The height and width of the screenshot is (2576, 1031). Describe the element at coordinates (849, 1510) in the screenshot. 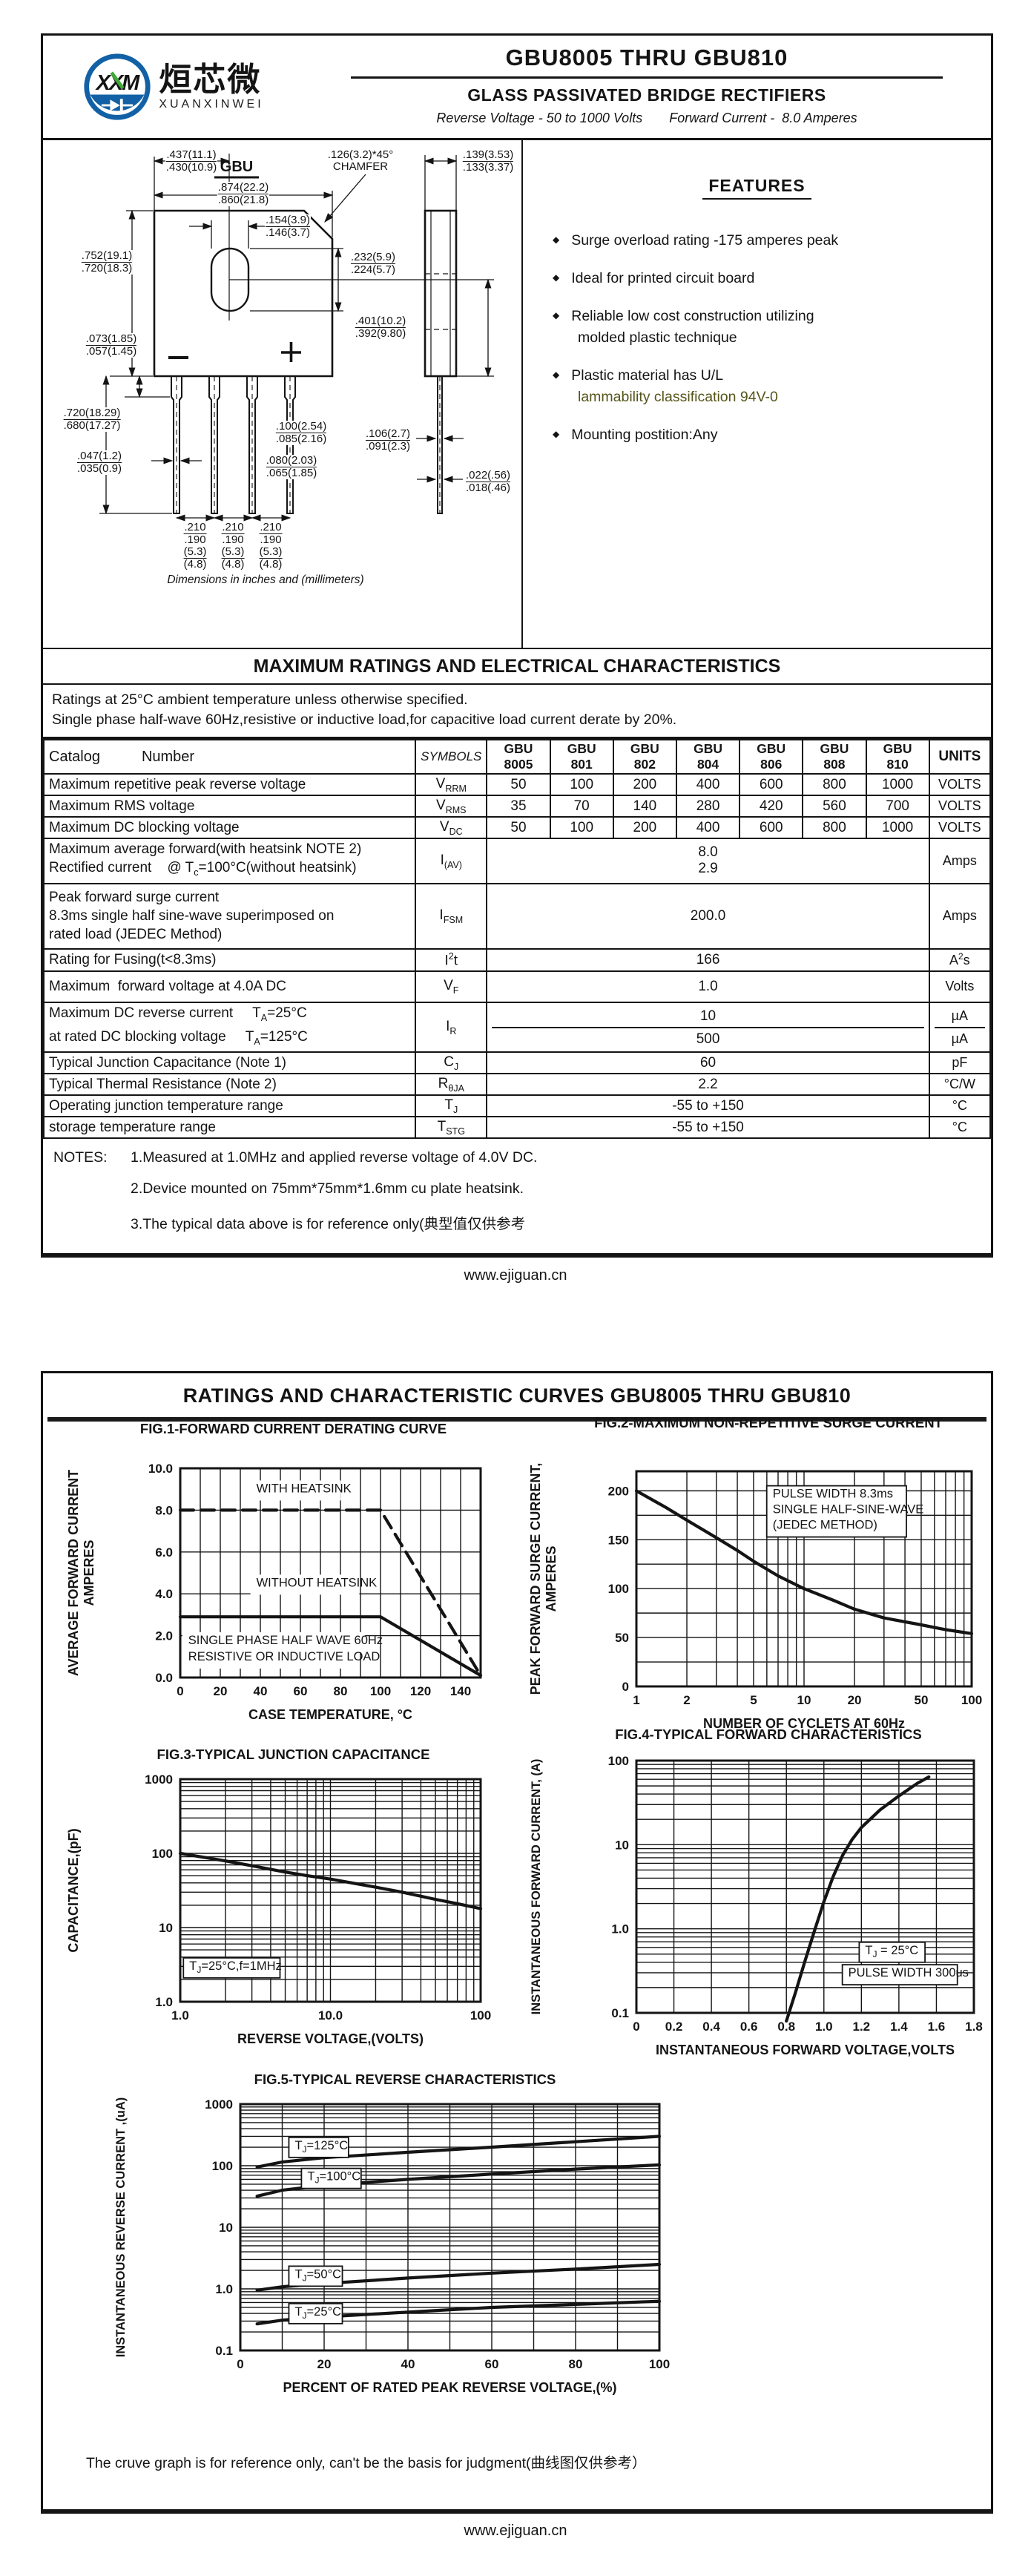

I see `svg-text: SINGLE HALF-SINE-WAVE` at that location.